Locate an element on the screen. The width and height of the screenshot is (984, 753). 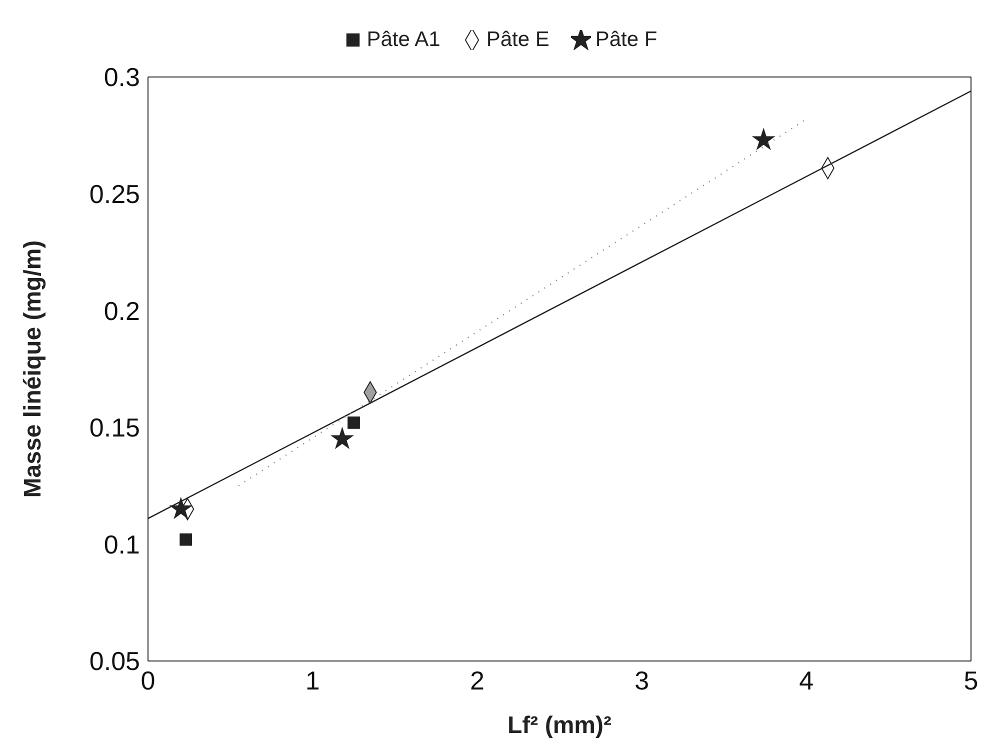
y-axis-title: Masse linéique (mg/m) is located at coordinates (33, 369).